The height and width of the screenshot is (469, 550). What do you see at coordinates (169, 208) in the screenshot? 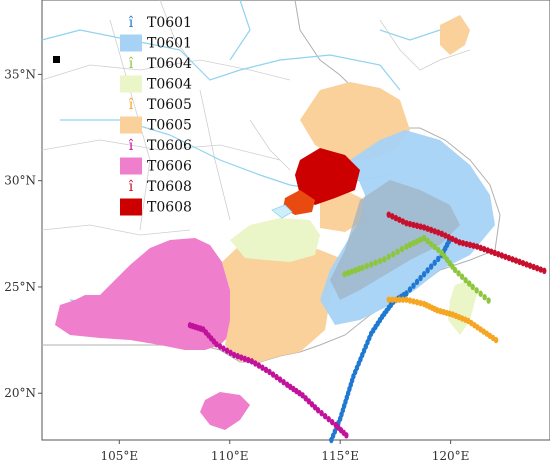
I see `legend-label: T0608` at bounding box center [169, 208].